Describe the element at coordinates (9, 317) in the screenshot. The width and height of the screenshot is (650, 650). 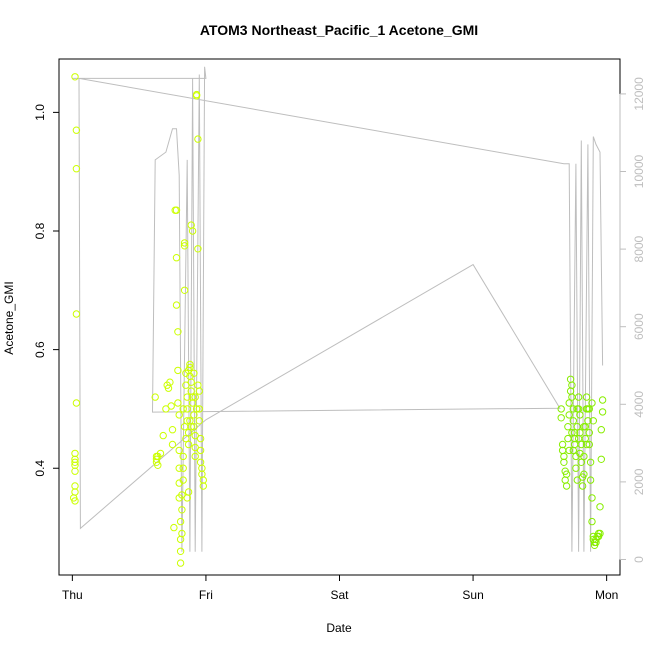
I see `y-axis-label: Acetone_GMI` at that location.